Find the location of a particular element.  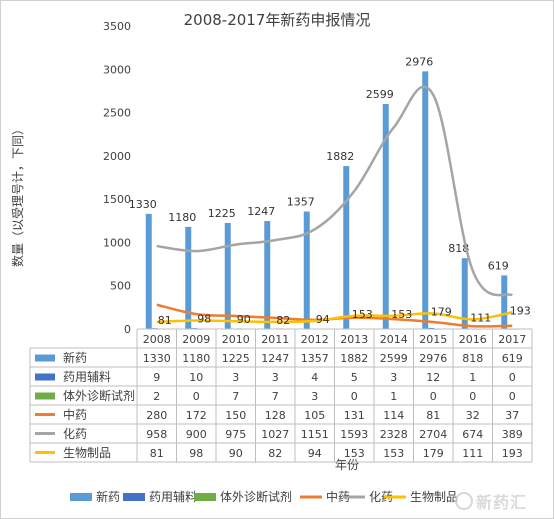

table-cell: 900 is located at coordinates (196, 434).